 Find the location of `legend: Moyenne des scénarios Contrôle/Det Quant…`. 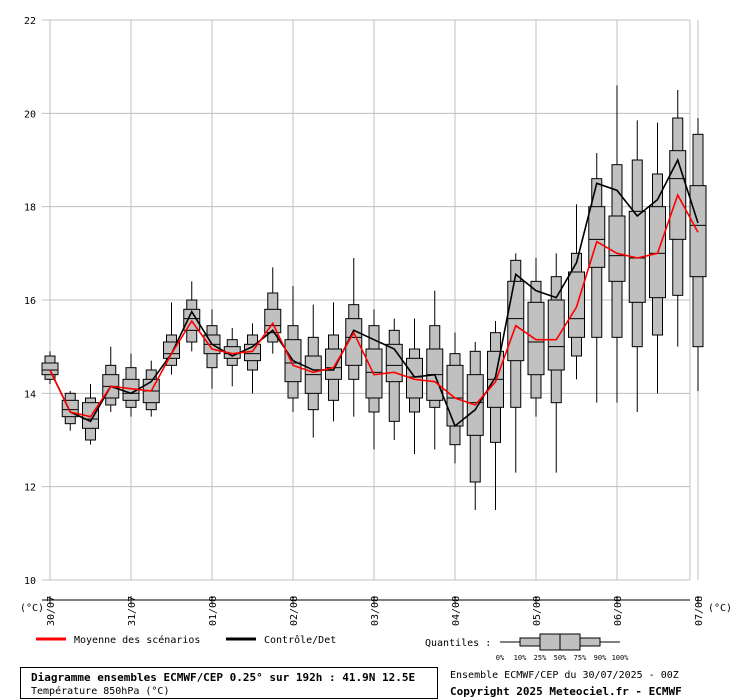

legend: Moyenne des scénarios Contrôle/Det Quant… is located at coordinates (332, 647).